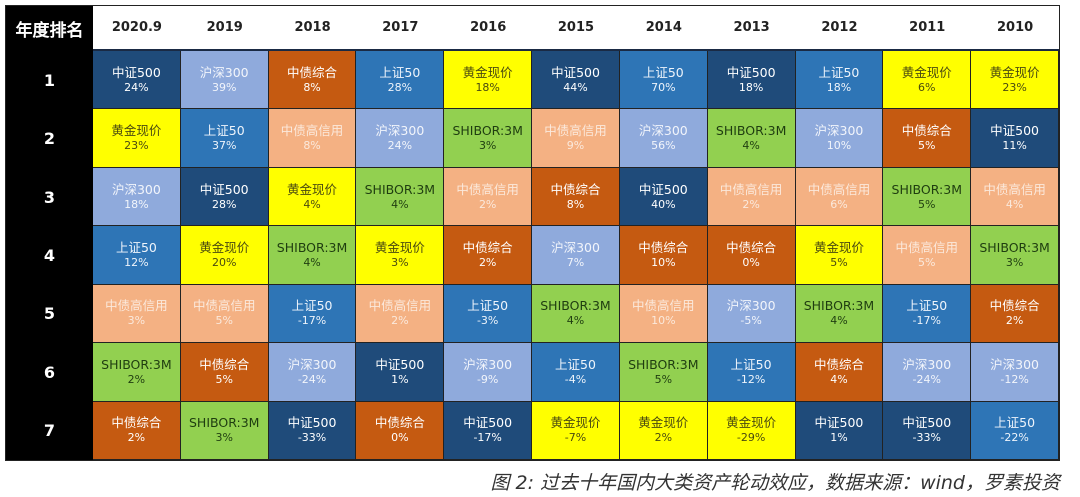 This screenshot has height=497, width=1080. Describe the element at coordinates (575, 379) in the screenshot. I see `asset-return: -4%` at that location.